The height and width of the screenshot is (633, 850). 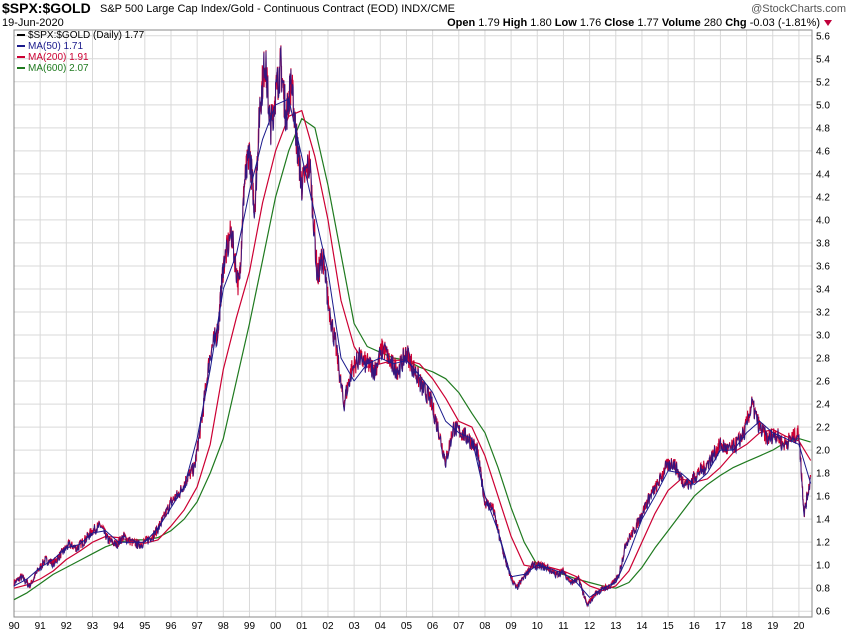 I want to click on x-tick-label: 06, so click(x=433, y=626).